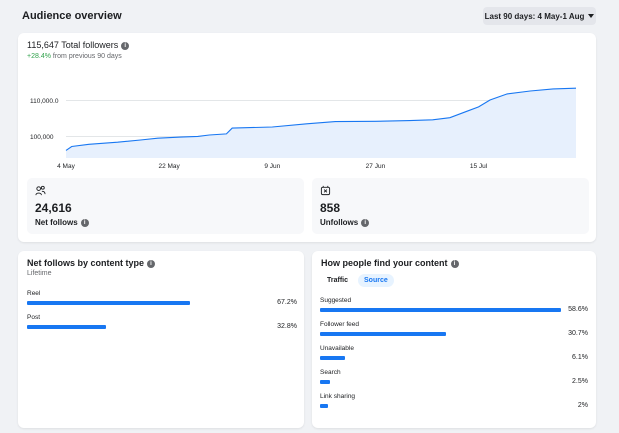 This screenshot has height=433, width=619. Describe the element at coordinates (34, 317) in the screenshot. I see `bar-label: Post` at that location.